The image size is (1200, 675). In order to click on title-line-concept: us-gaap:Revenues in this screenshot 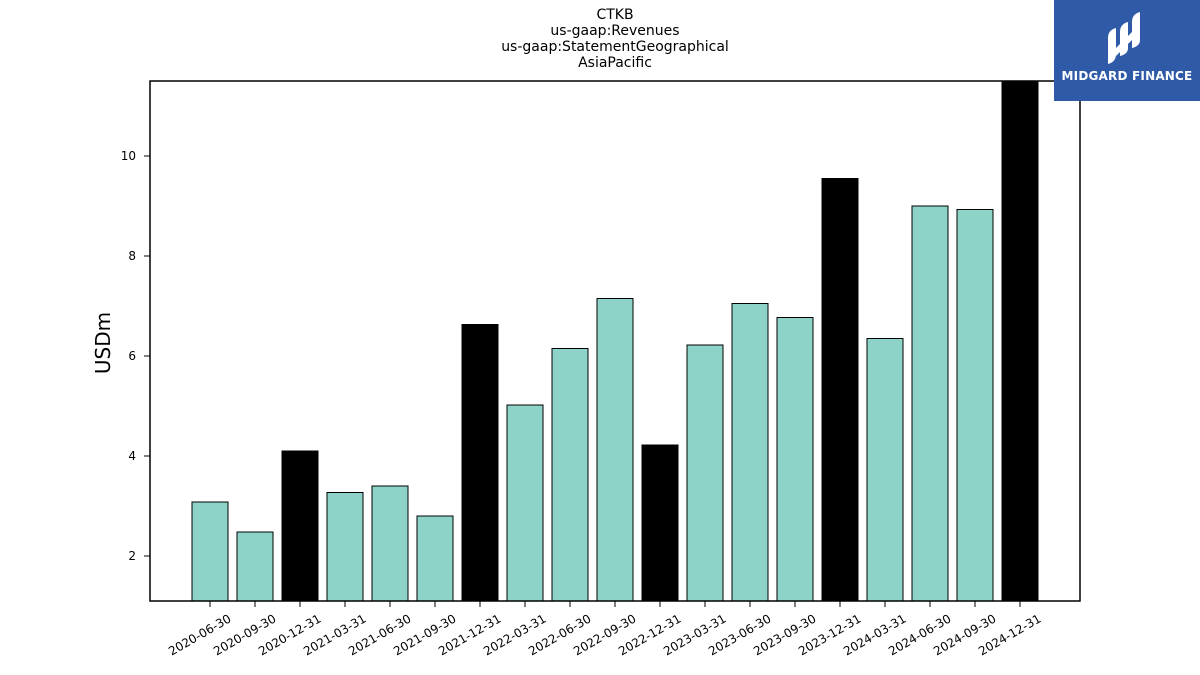, I will do `click(615, 31)`.